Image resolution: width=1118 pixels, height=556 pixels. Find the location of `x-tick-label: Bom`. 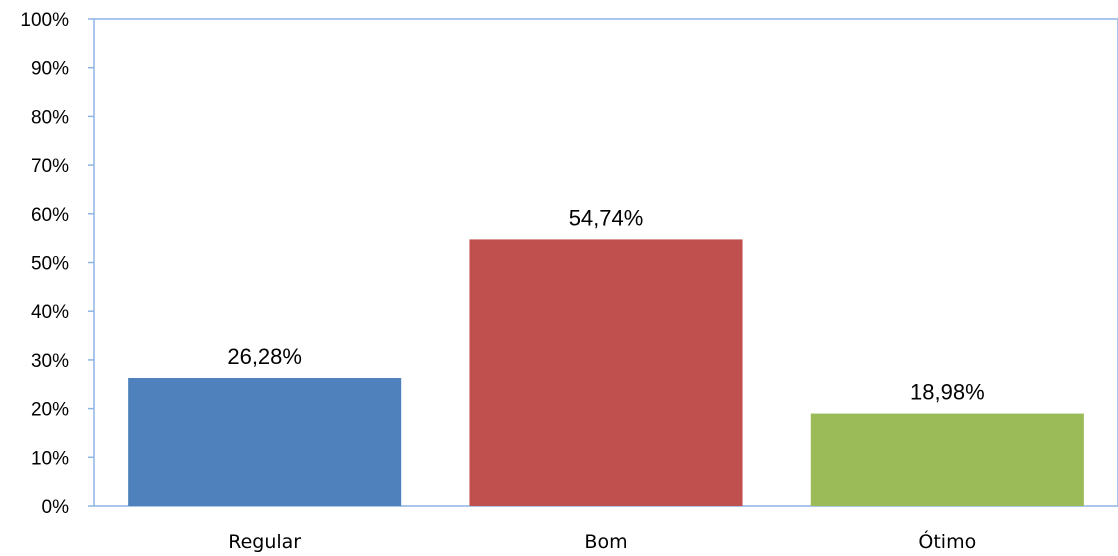

x-tick-label: Bom is located at coordinates (605, 542).